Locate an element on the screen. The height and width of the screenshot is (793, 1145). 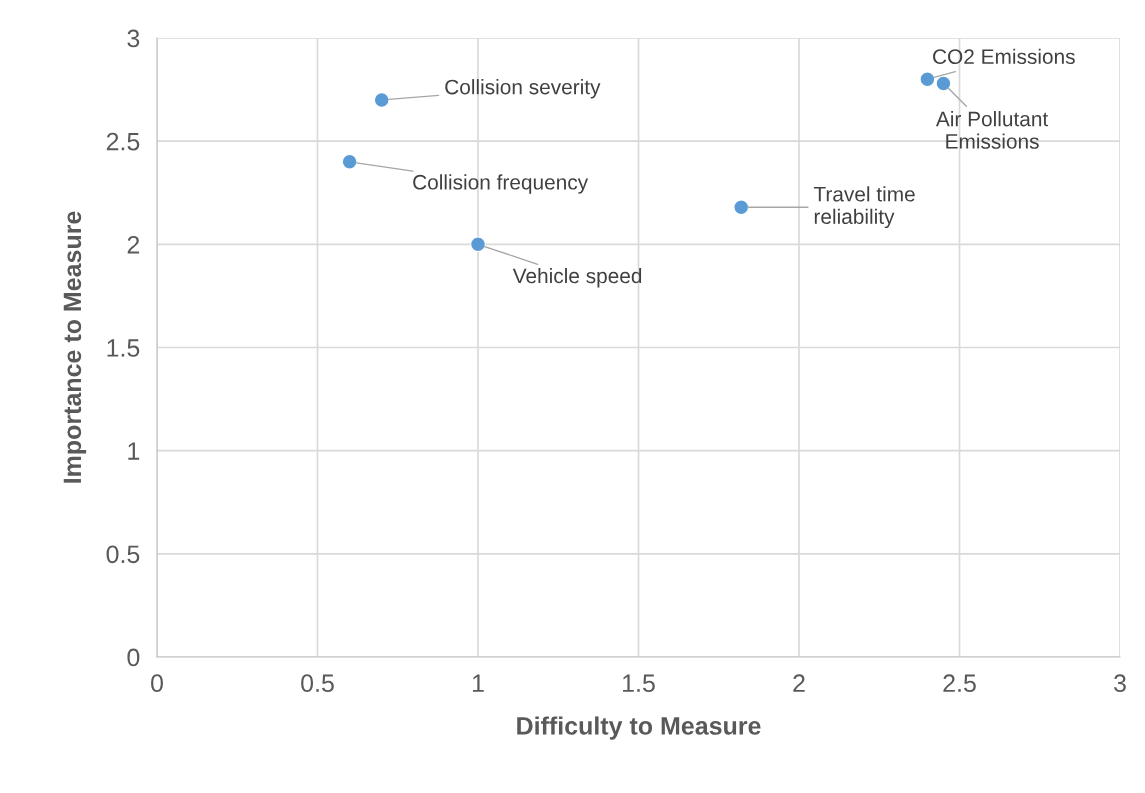
x-tick-label: 3 is located at coordinates (1120, 683).